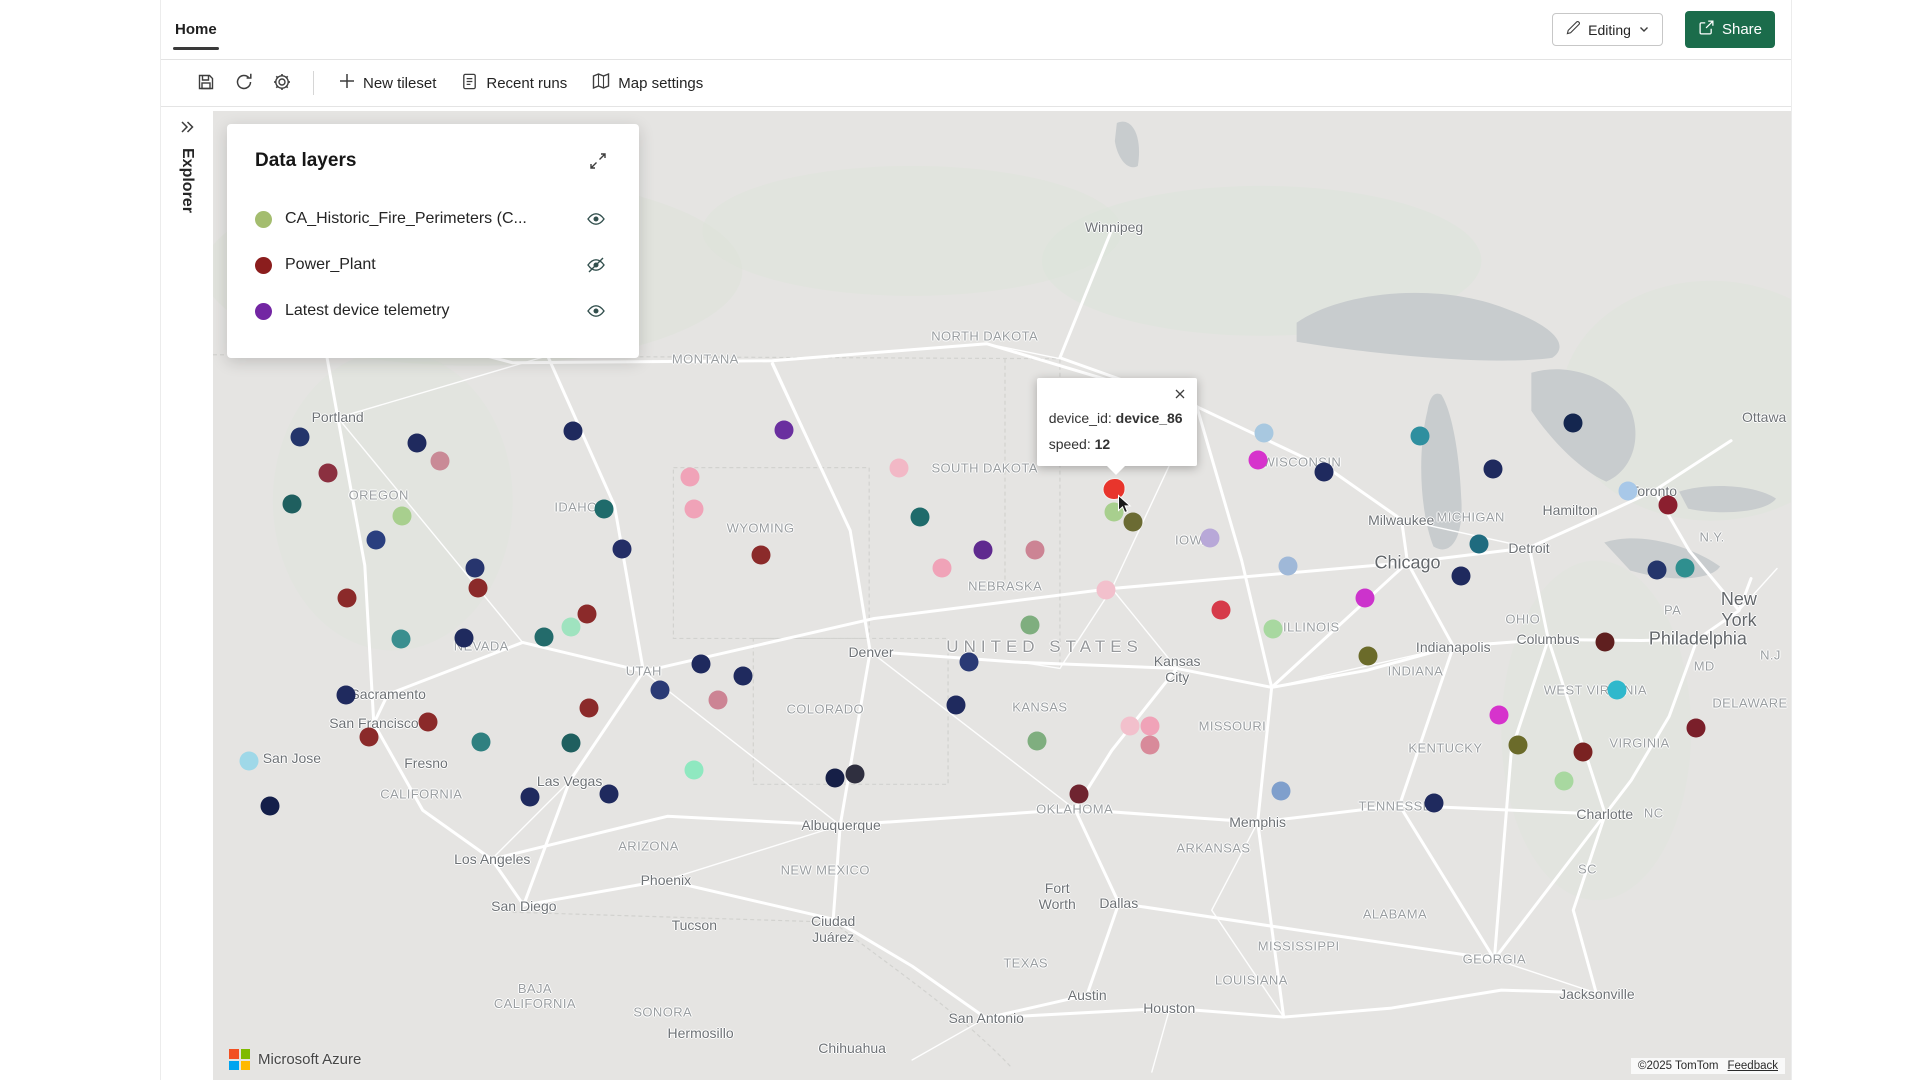 This screenshot has height=1080, width=1920. Describe the element at coordinates (206, 83) in the screenshot. I see `save-button` at that location.